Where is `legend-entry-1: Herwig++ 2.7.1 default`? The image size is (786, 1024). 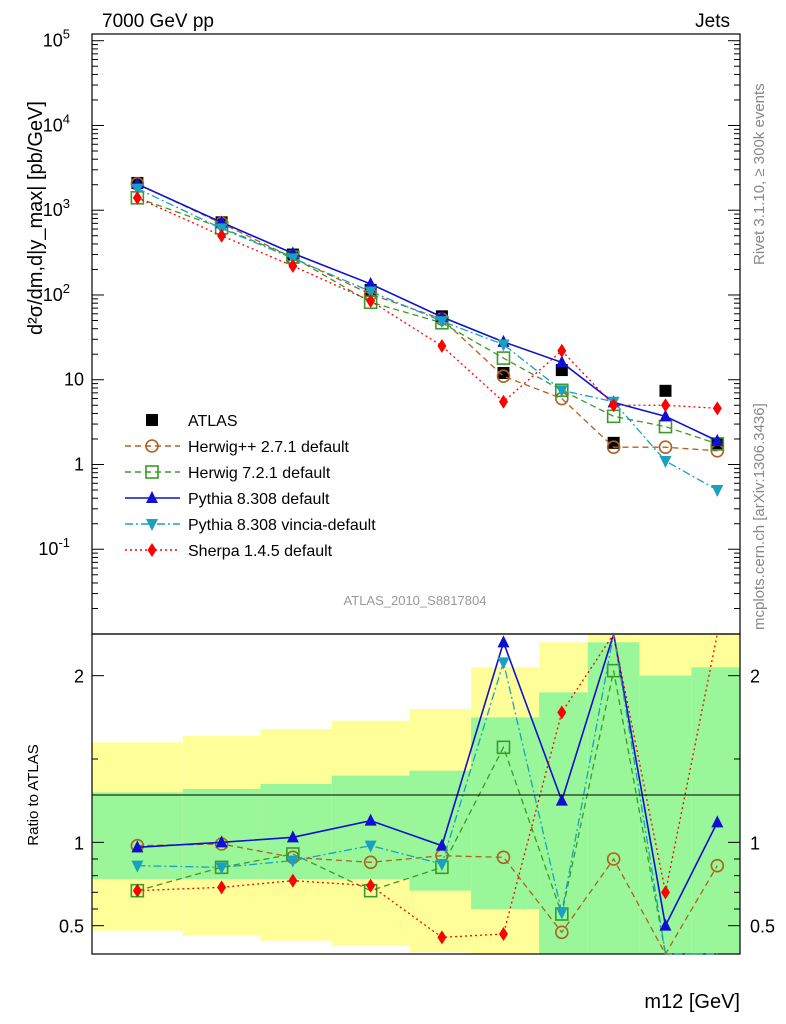 legend-entry-1: Herwig++ 2.7.1 default is located at coordinates (237, 447).